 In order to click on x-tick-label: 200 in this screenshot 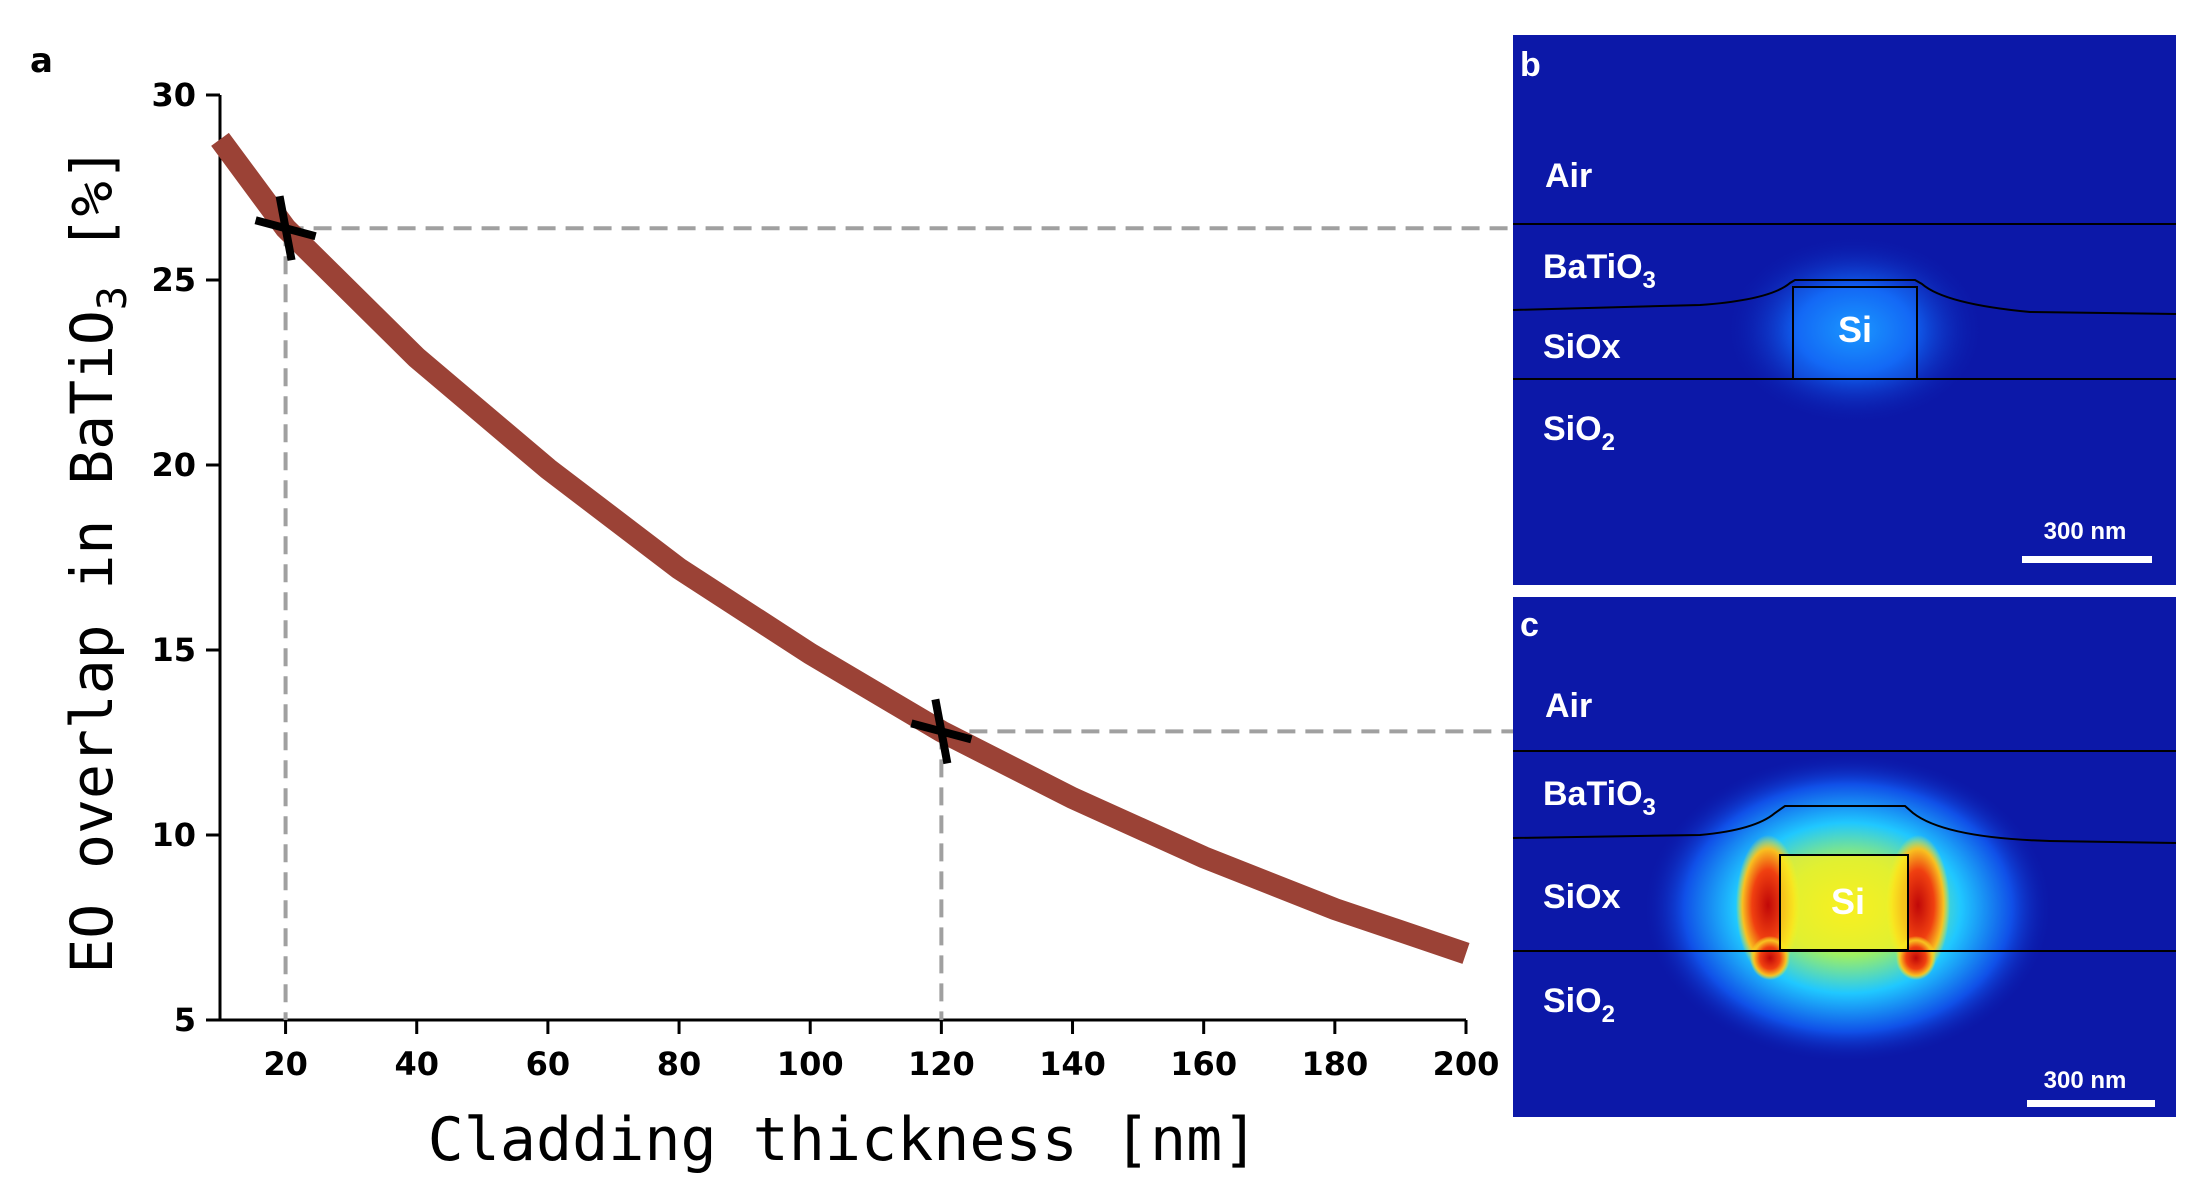, I will do `click(1466, 1064)`.